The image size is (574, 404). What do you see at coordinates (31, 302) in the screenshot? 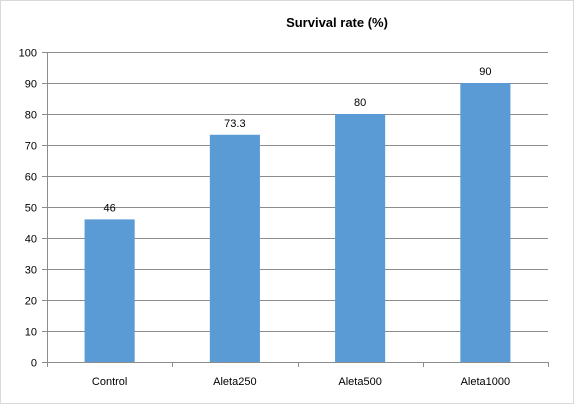
I see `y-tick-label-20: 20` at bounding box center [31, 302].